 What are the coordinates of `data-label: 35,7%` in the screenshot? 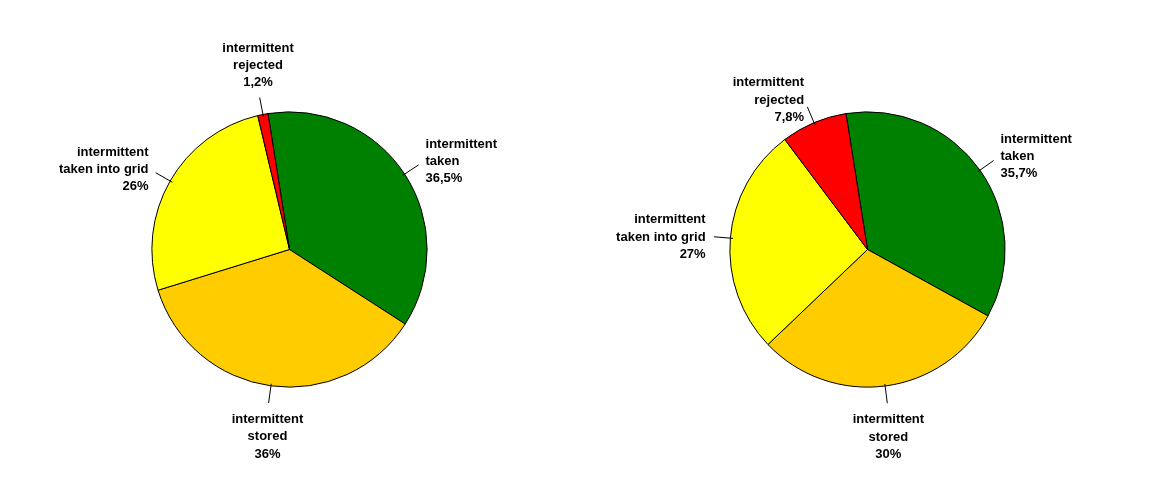 It's located at (1019, 173).